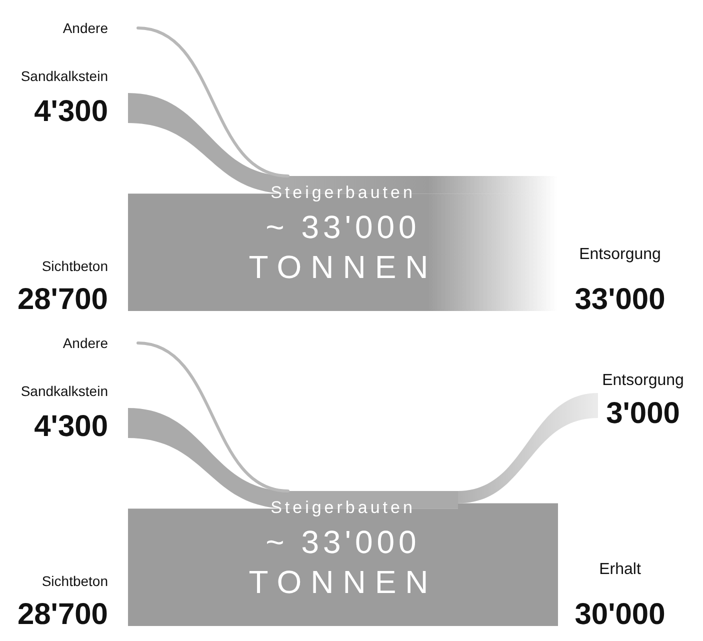 The image size is (703, 641). Describe the element at coordinates (620, 614) in the screenshot. I see `data-label: 30'000` at that location.